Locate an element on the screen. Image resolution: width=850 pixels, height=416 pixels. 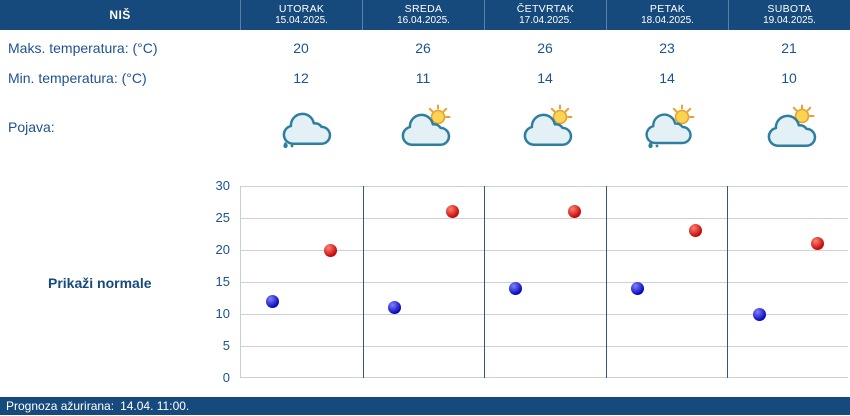
day-name: SREDA is located at coordinates (423, 9).